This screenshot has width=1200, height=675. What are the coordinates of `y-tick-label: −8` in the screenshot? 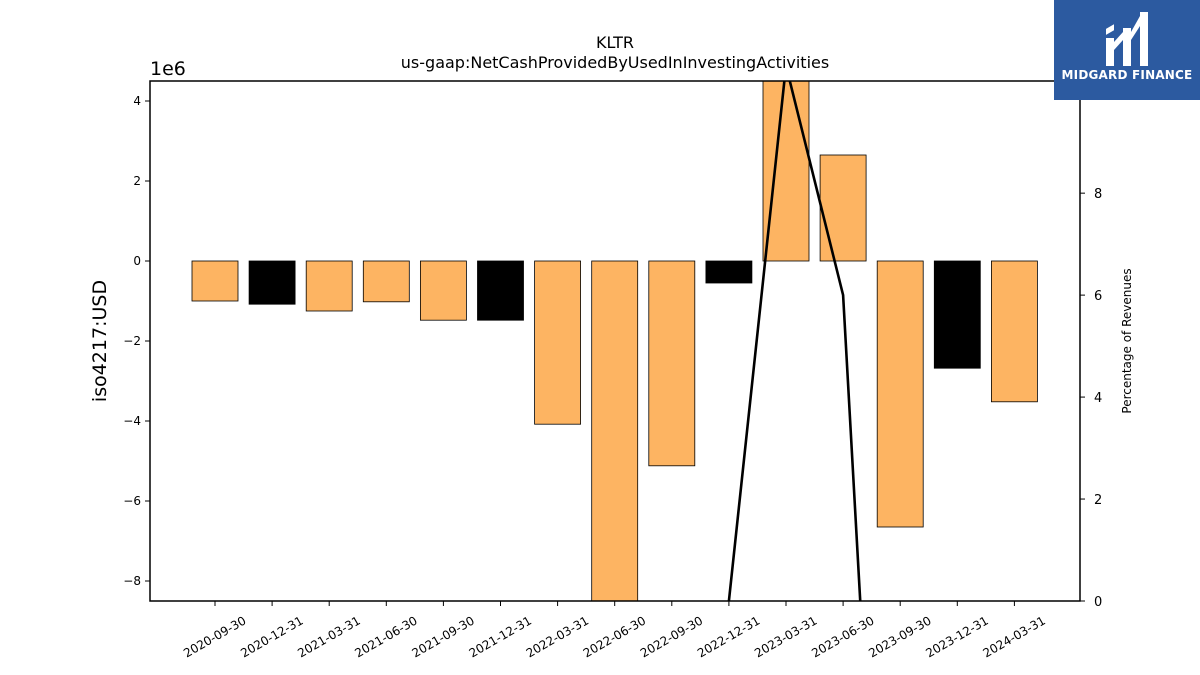 It's located at (132, 581).